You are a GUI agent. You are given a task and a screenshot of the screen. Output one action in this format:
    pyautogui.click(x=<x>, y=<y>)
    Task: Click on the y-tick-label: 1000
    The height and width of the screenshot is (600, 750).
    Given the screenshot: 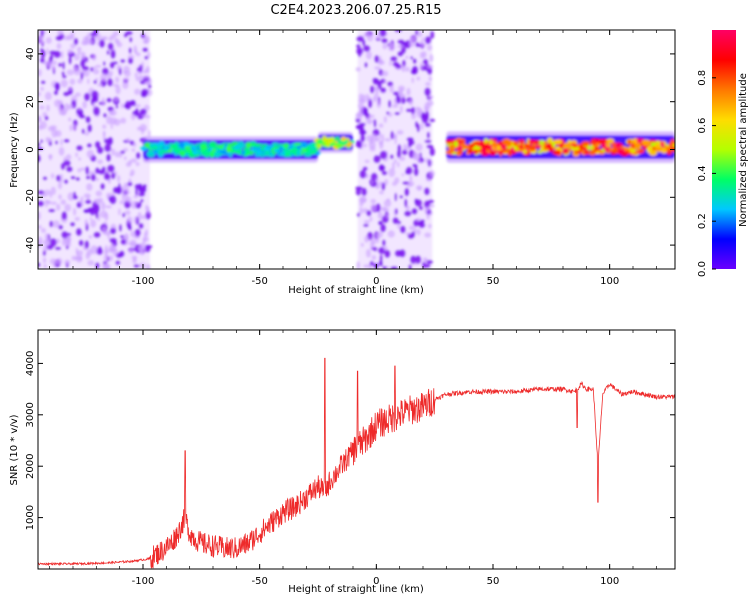 What is the action you would take?
    pyautogui.click(x=30, y=517)
    